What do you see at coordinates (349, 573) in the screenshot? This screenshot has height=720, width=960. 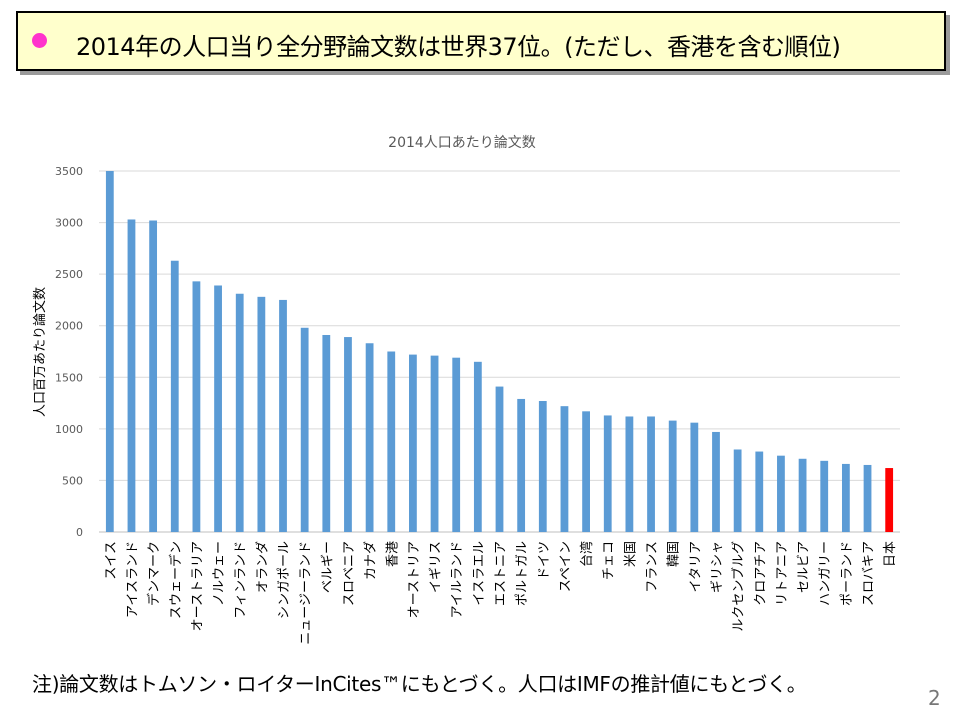 I see `x-tick-label: スロベニア` at bounding box center [349, 573].